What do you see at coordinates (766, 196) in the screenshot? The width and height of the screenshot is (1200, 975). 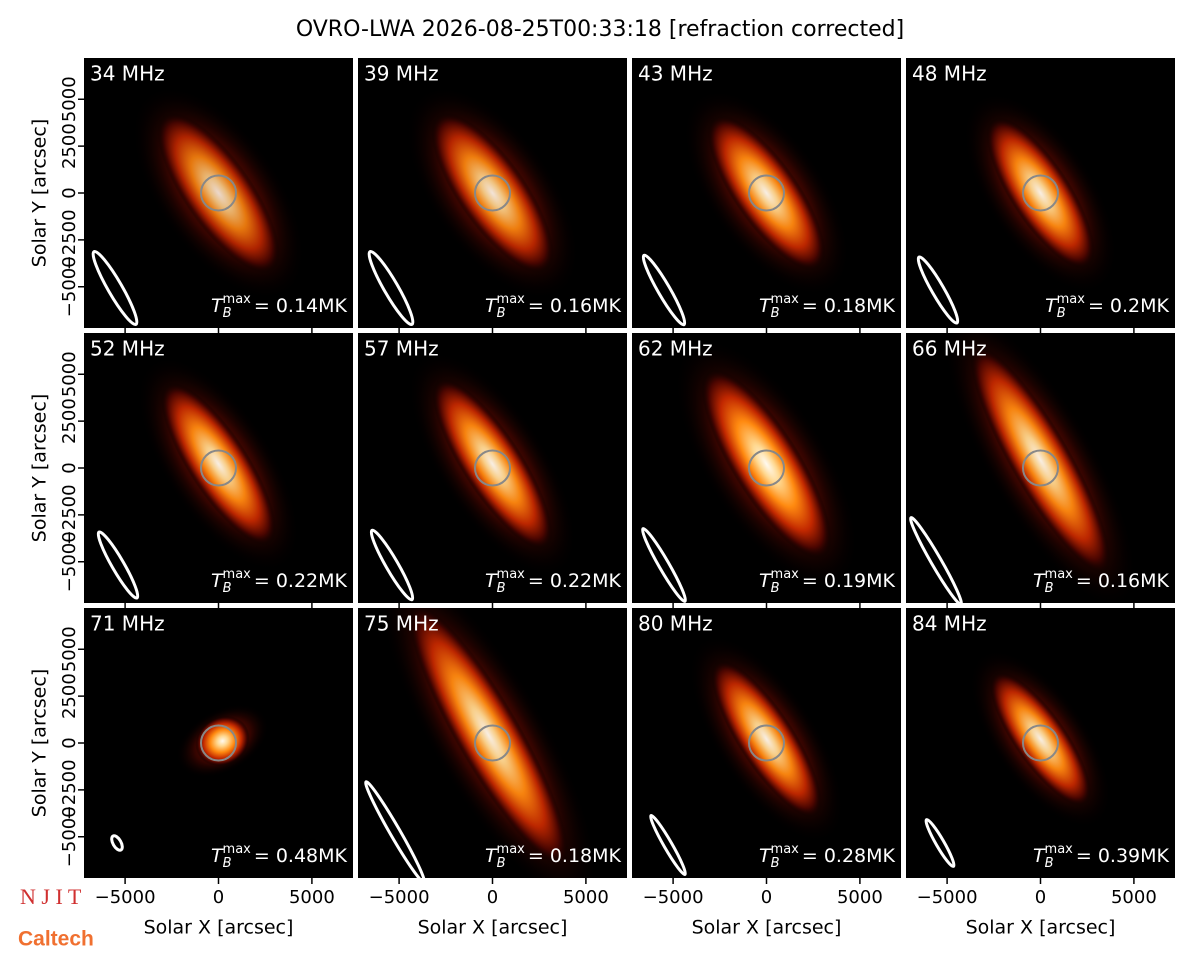 I see `panel: 43 MHz TBmax = 0.18MK` at bounding box center [766, 196].